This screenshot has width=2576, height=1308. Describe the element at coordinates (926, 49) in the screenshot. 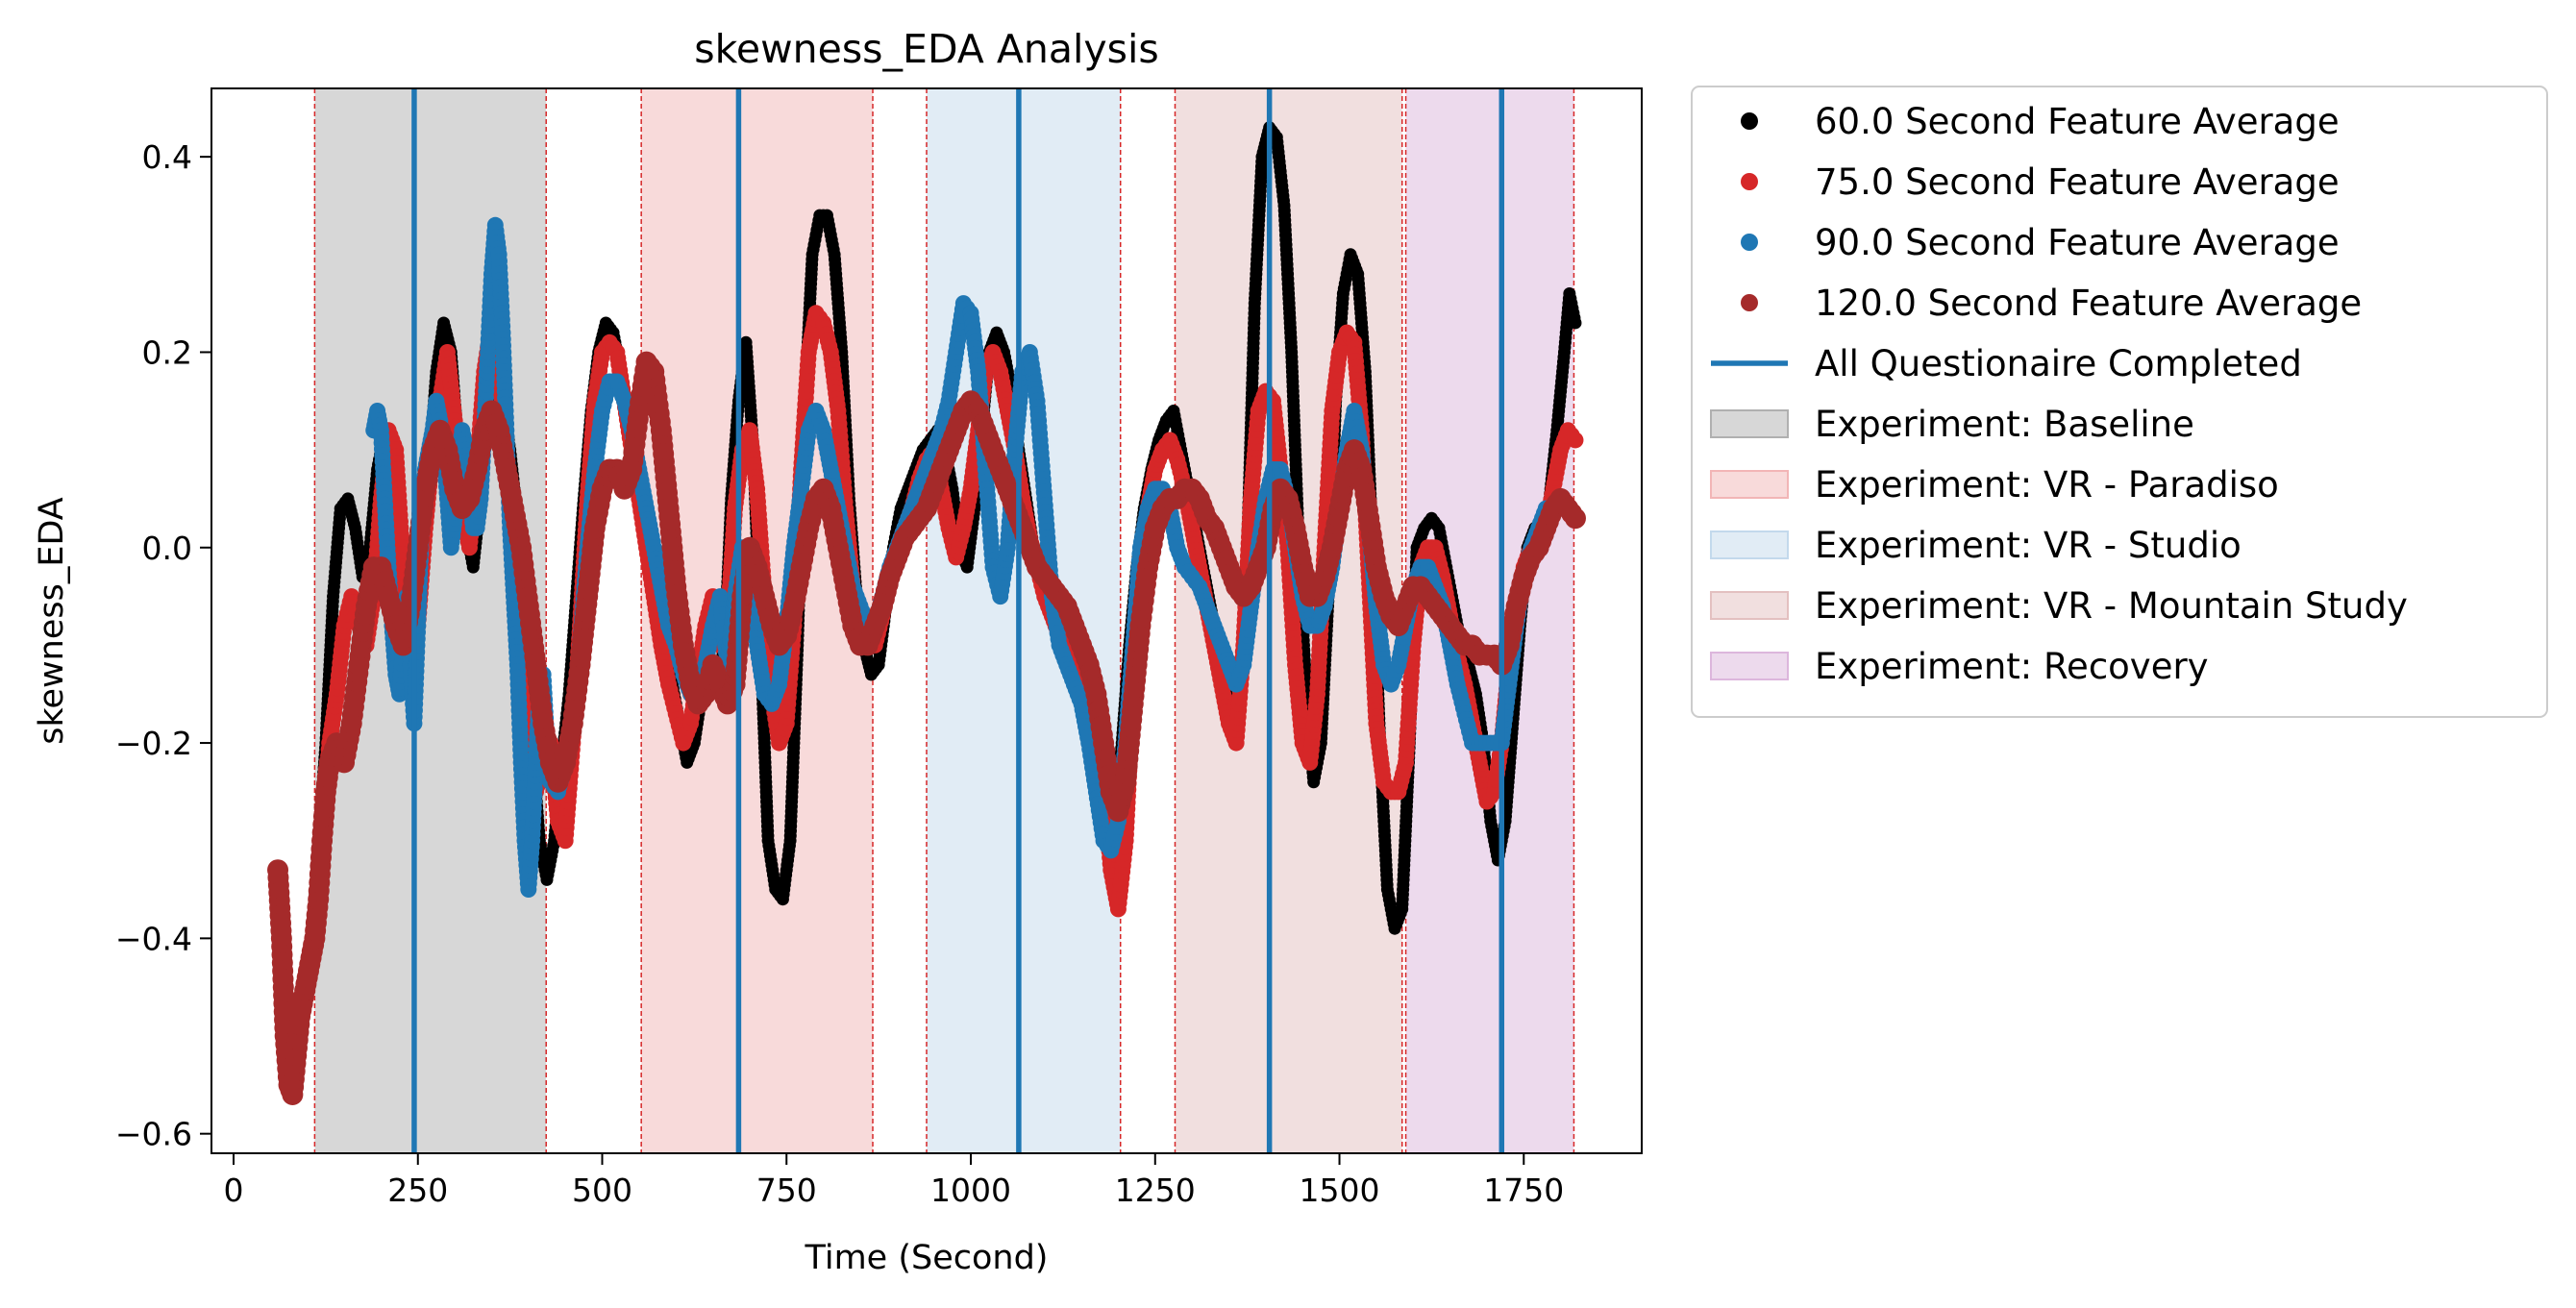

I see `chart-title: skewness_EDA Analysis` at that location.